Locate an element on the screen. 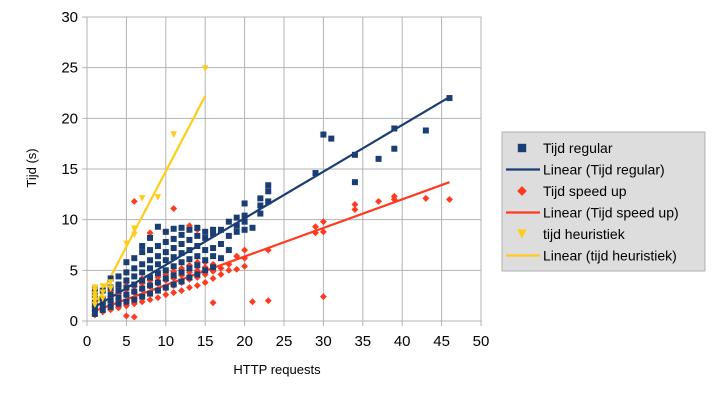 The image size is (712, 400). y-tick-label: 0 is located at coordinates (74, 321).